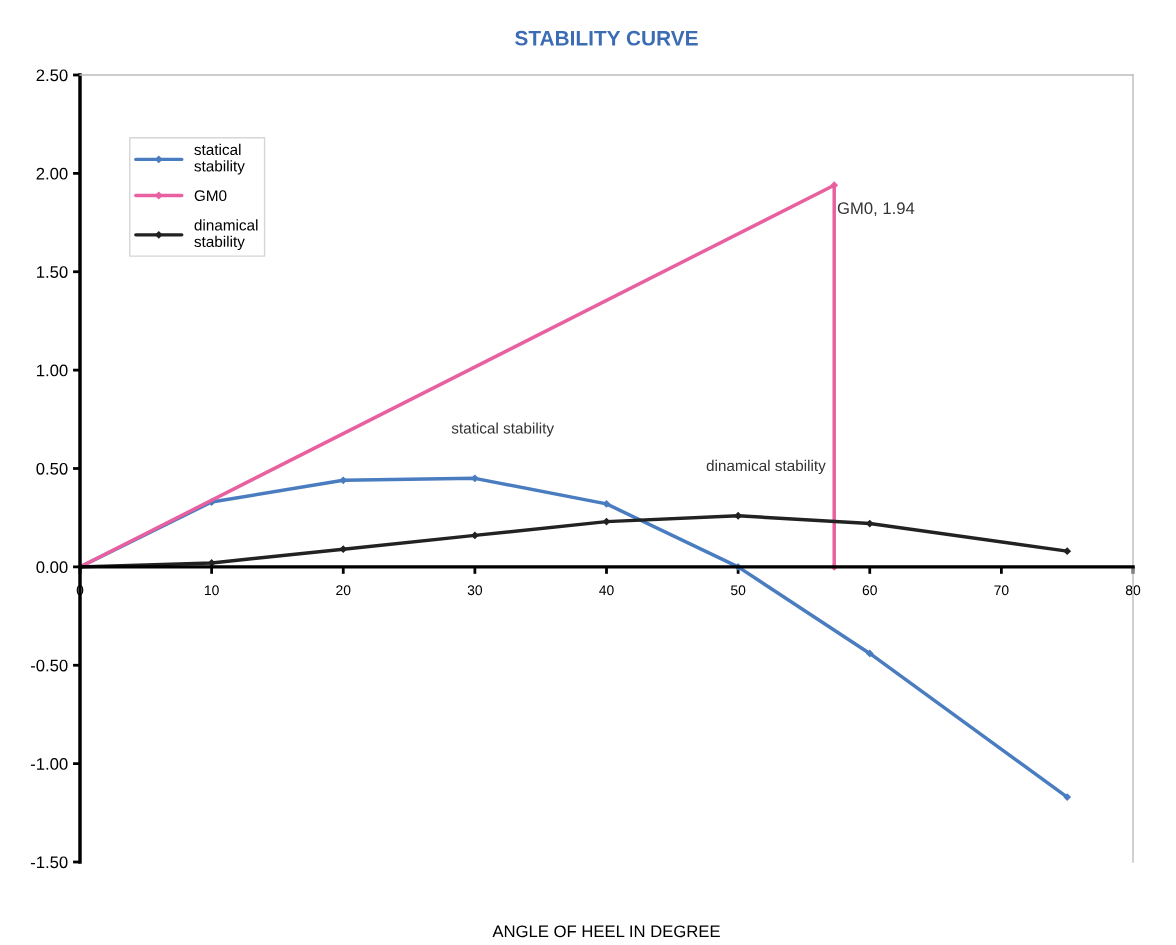  What do you see at coordinates (1133, 590) in the screenshot?
I see `x-tick-label: 80` at bounding box center [1133, 590].